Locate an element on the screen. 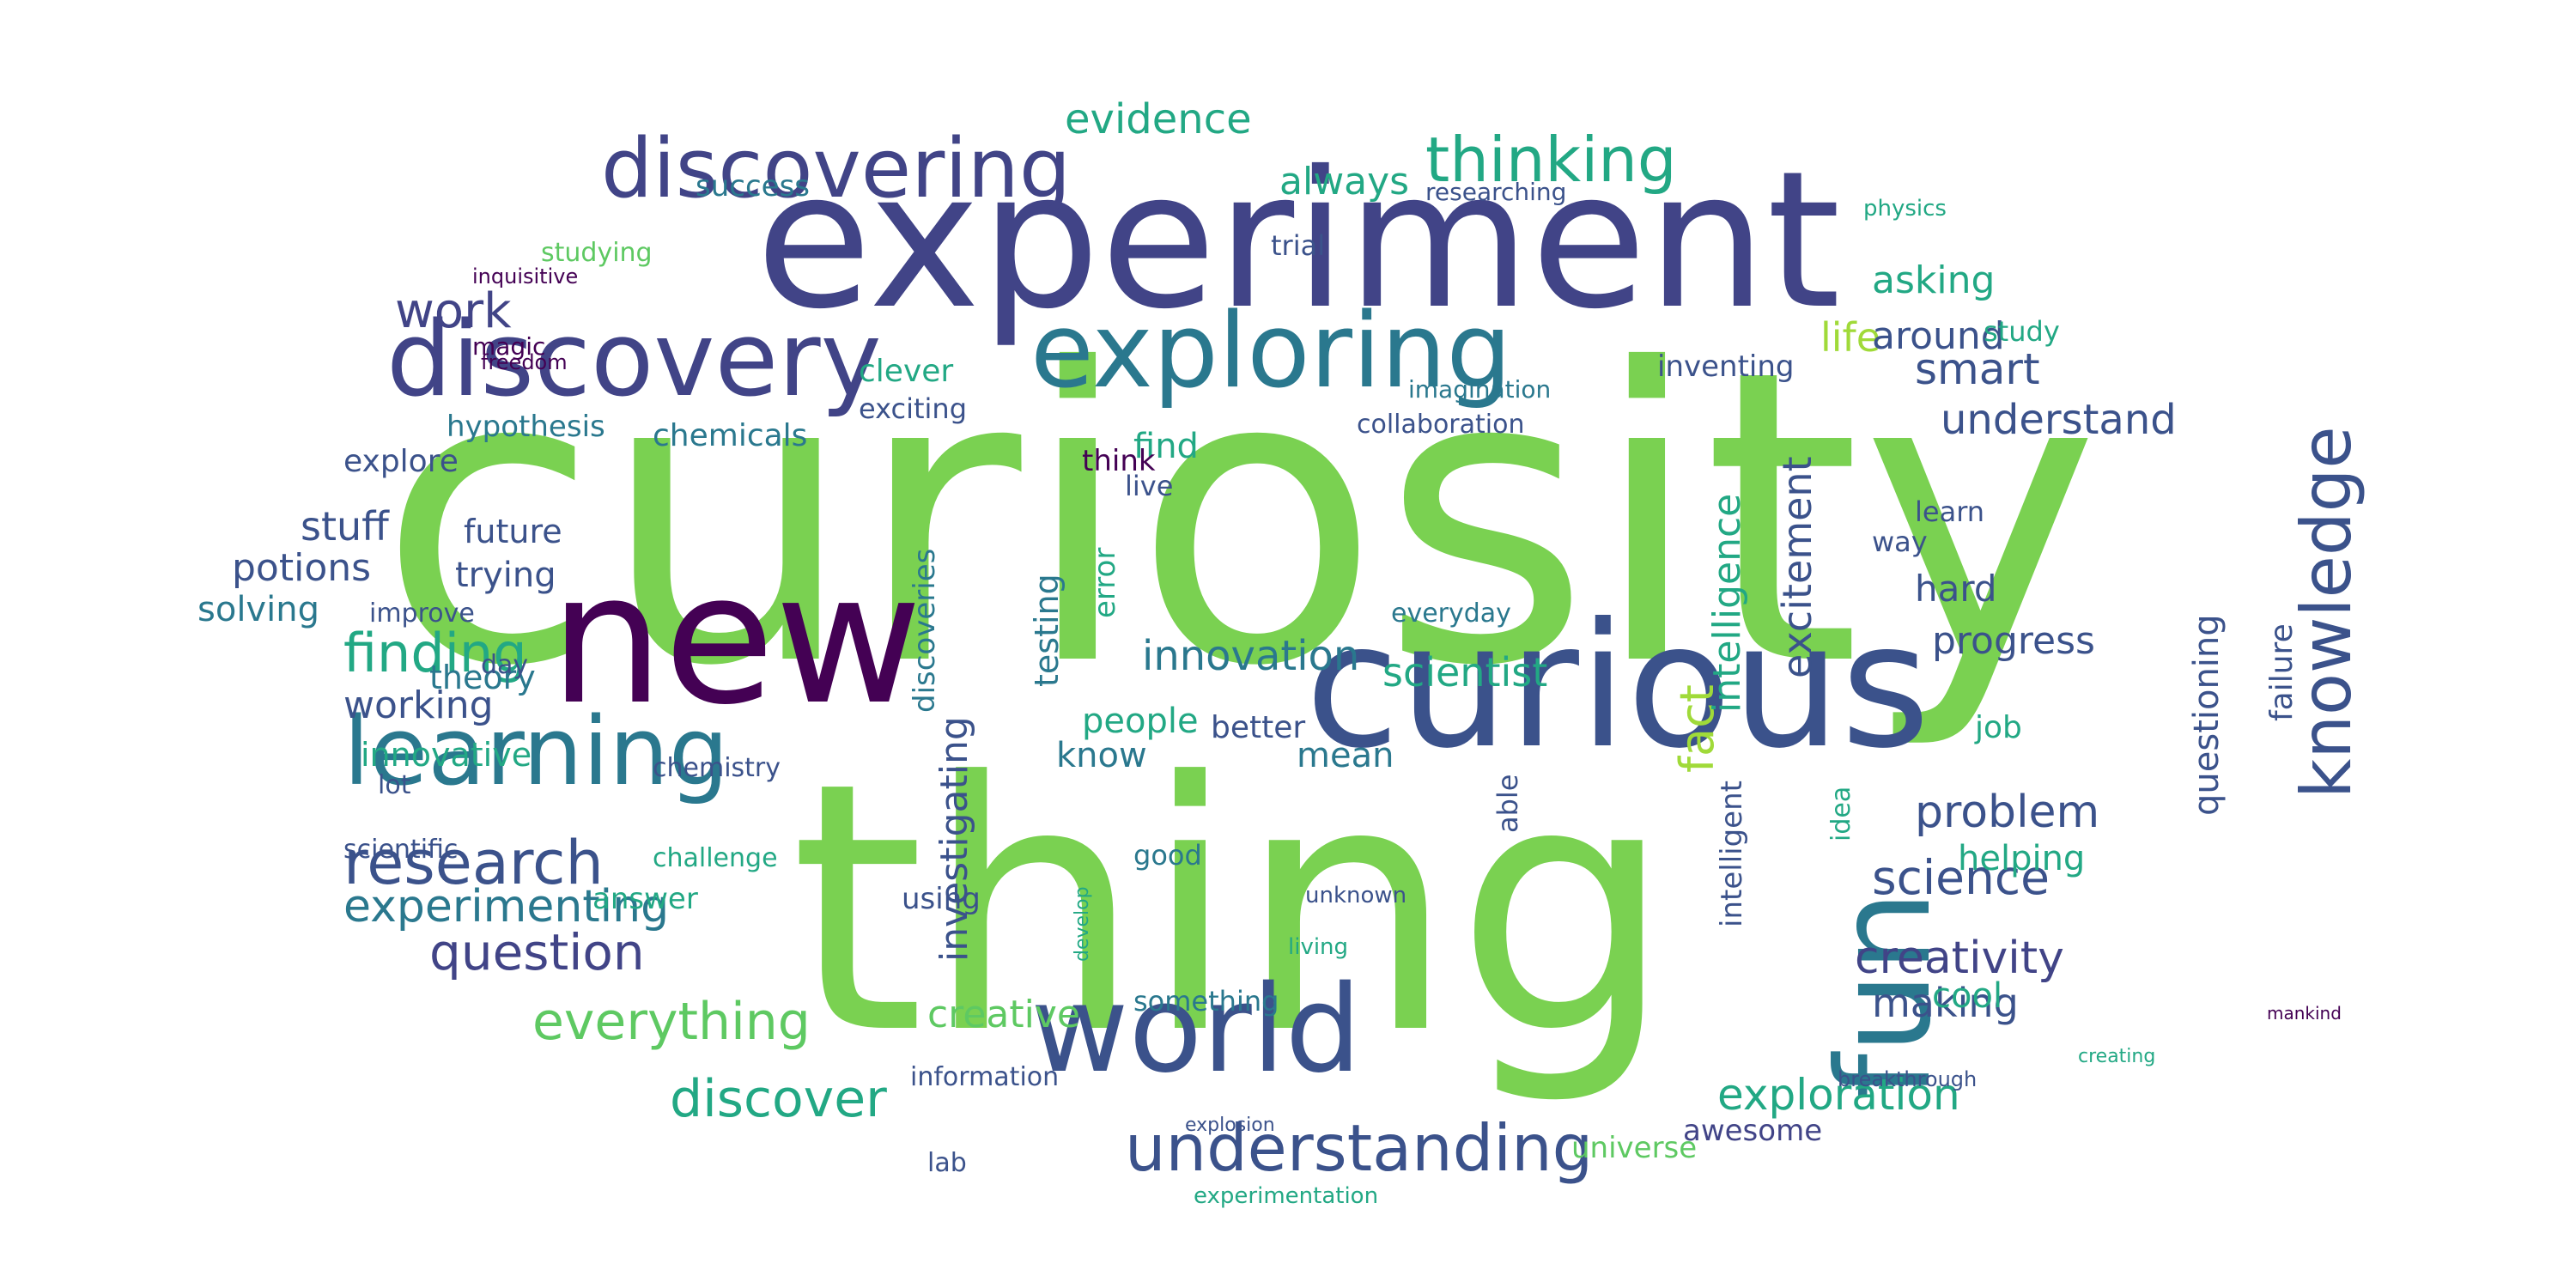 This screenshot has width=2576, height=1288. word-cloud-word: success is located at coordinates (753, 186).